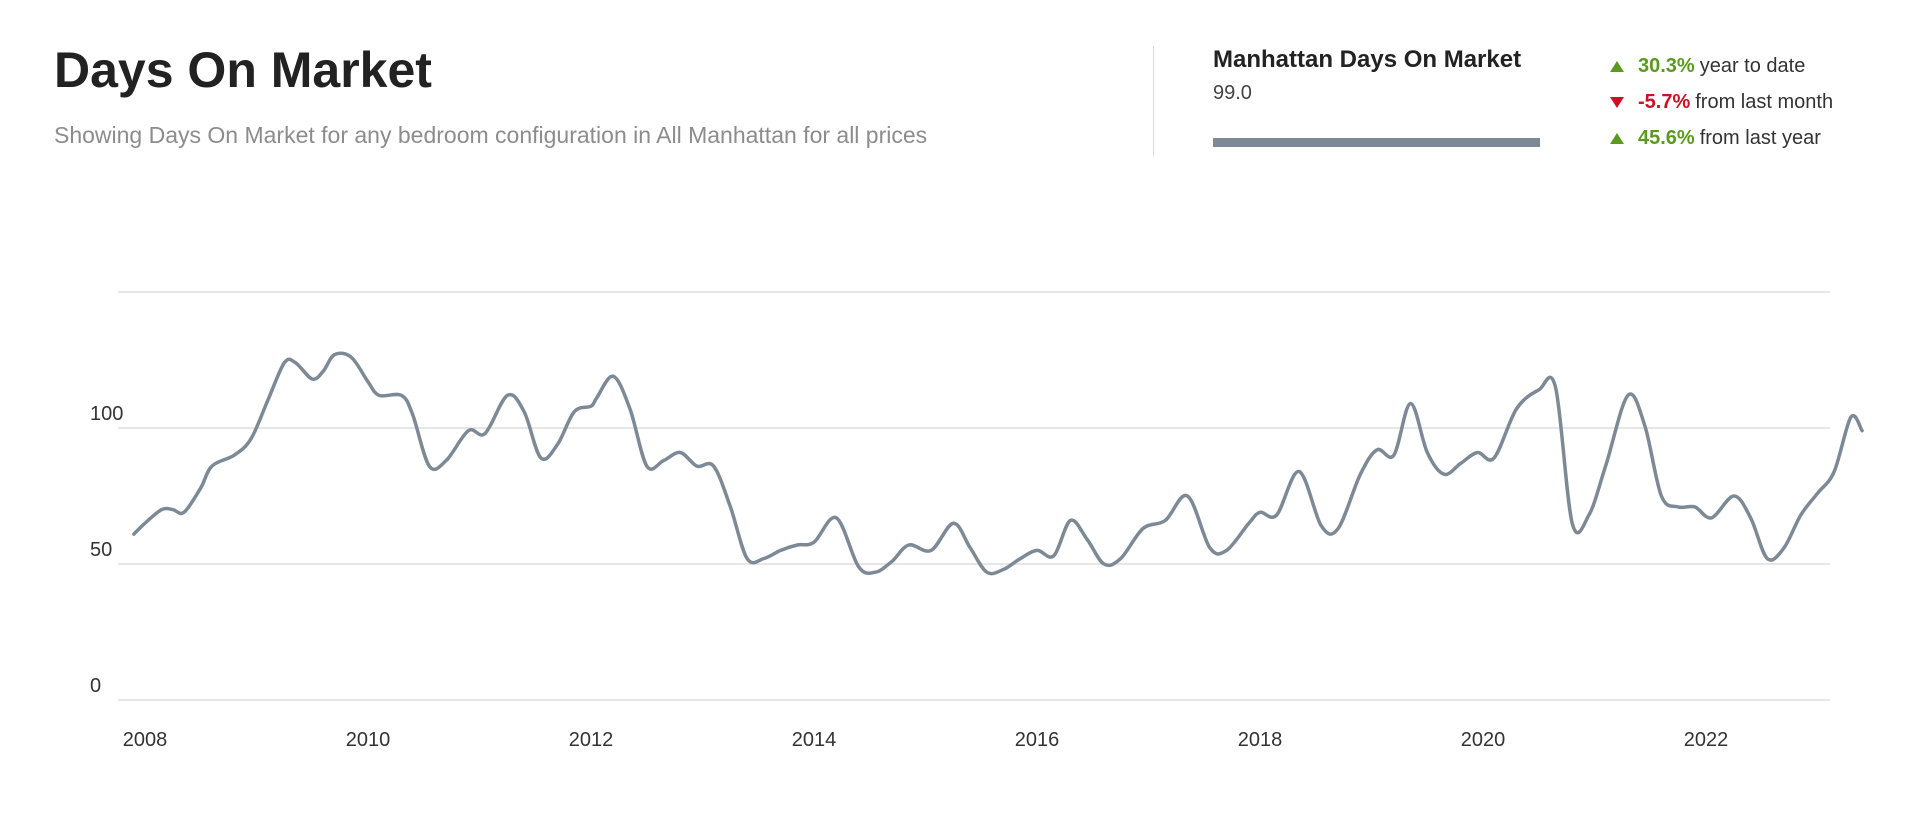 Image resolution: width=1920 pixels, height=818 pixels. I want to click on summary-panel: Manhattan Days On Market 99.0, so click(1378, 95).